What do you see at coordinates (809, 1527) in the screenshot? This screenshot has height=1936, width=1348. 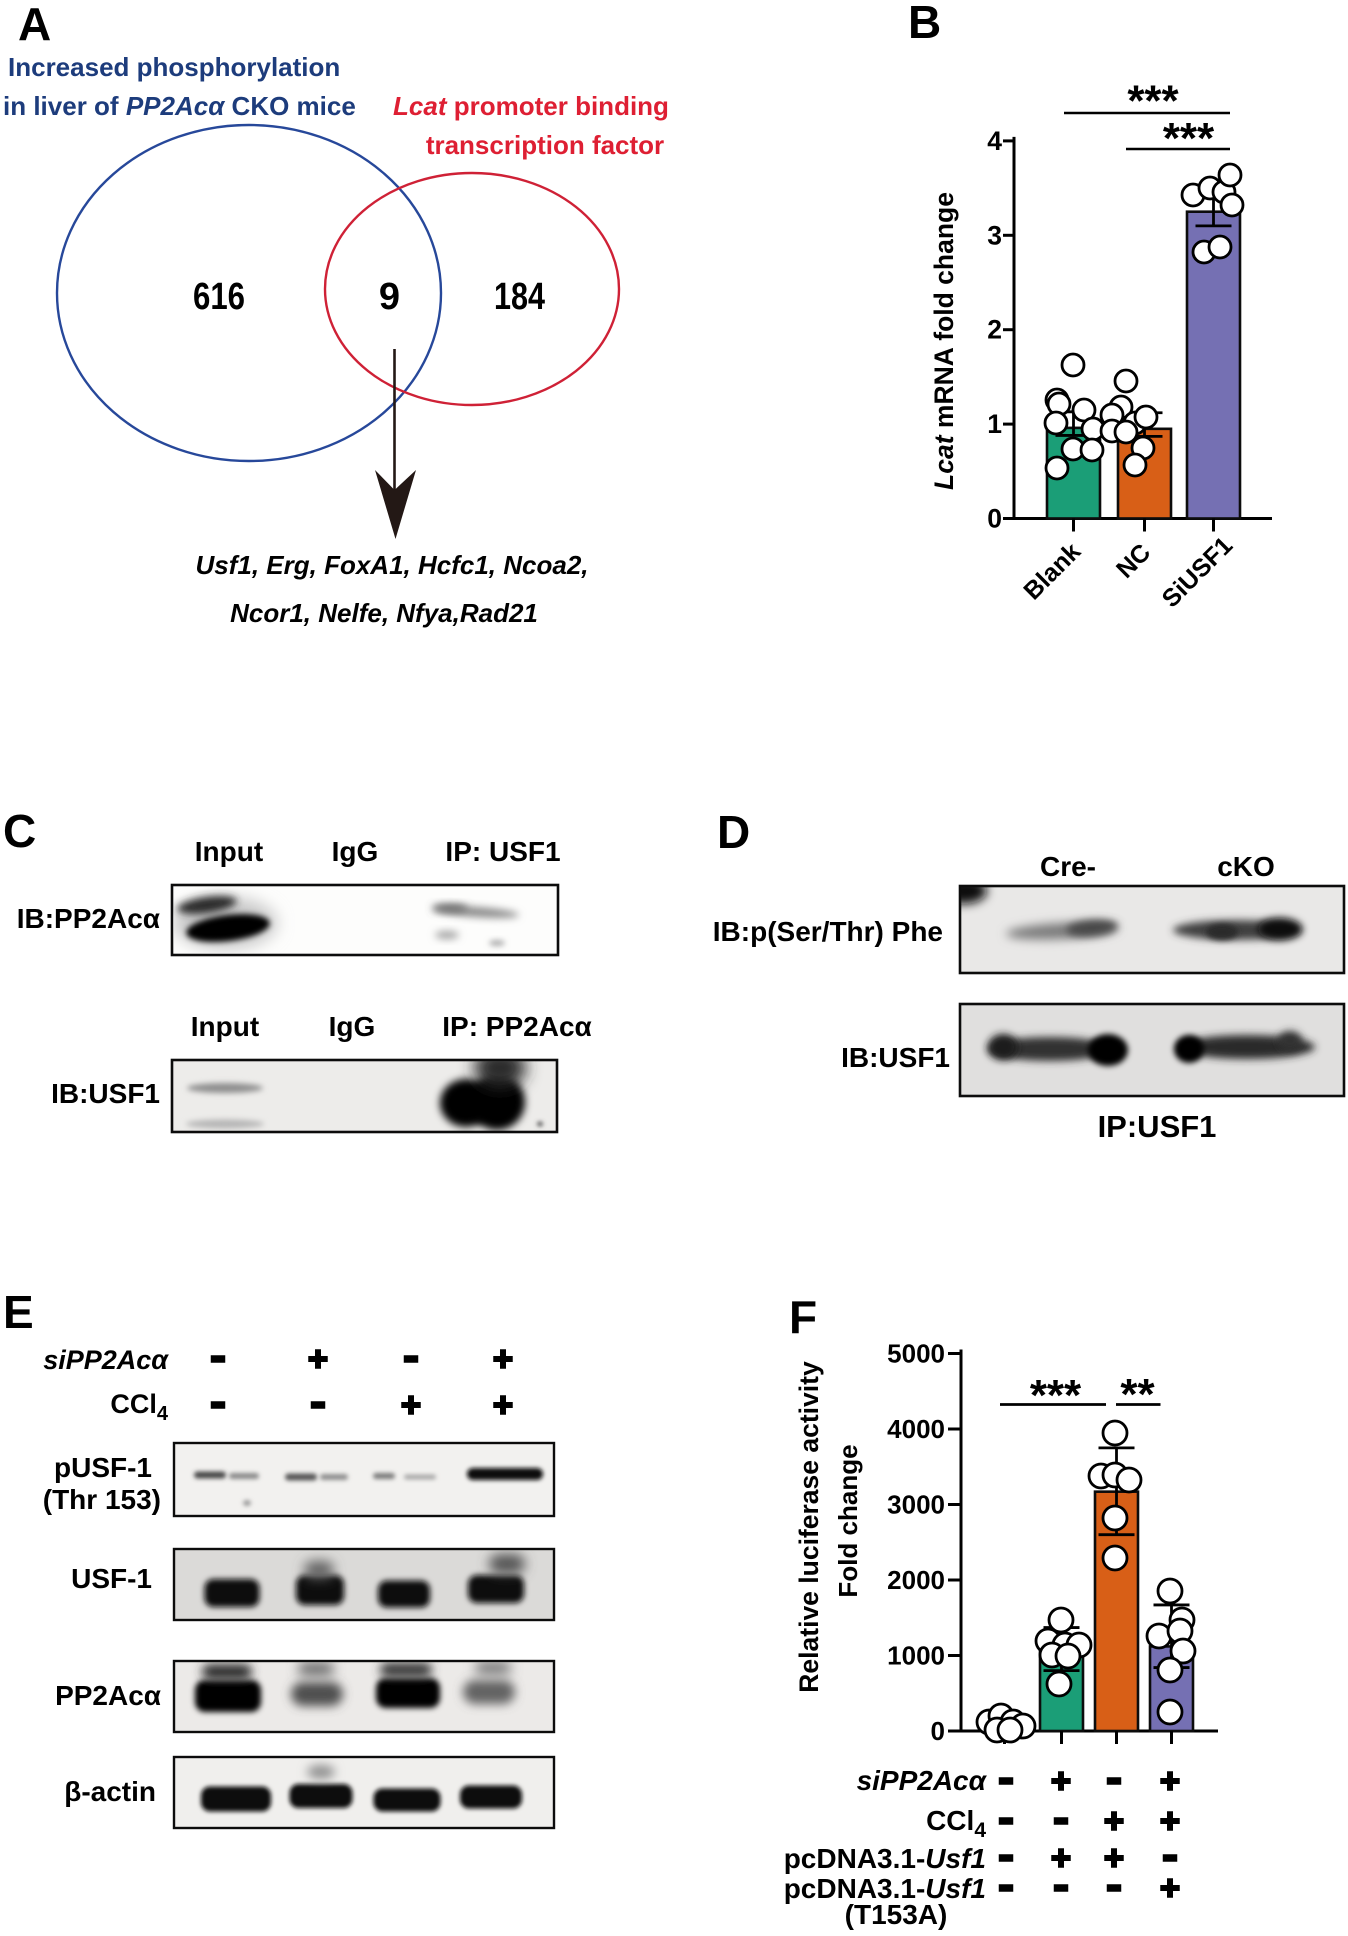 I see `svg-text: Relative luciferase activity` at bounding box center [809, 1527].